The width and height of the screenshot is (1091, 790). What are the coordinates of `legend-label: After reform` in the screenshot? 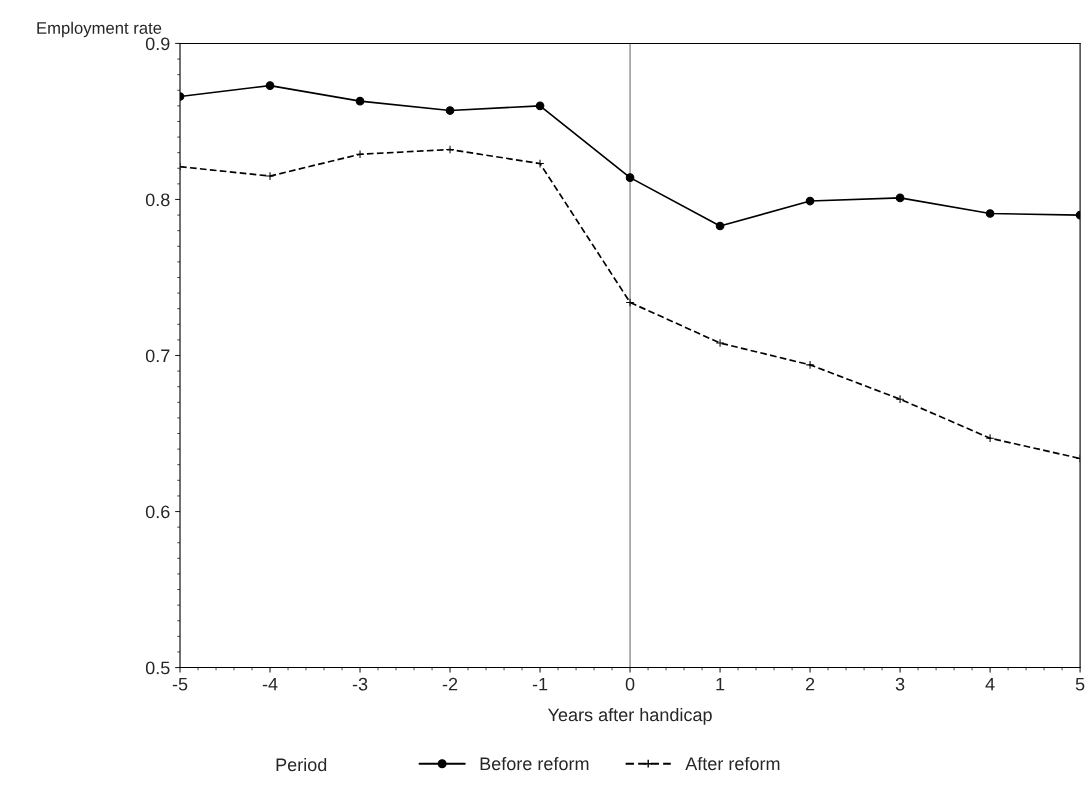 It's located at (732, 763).